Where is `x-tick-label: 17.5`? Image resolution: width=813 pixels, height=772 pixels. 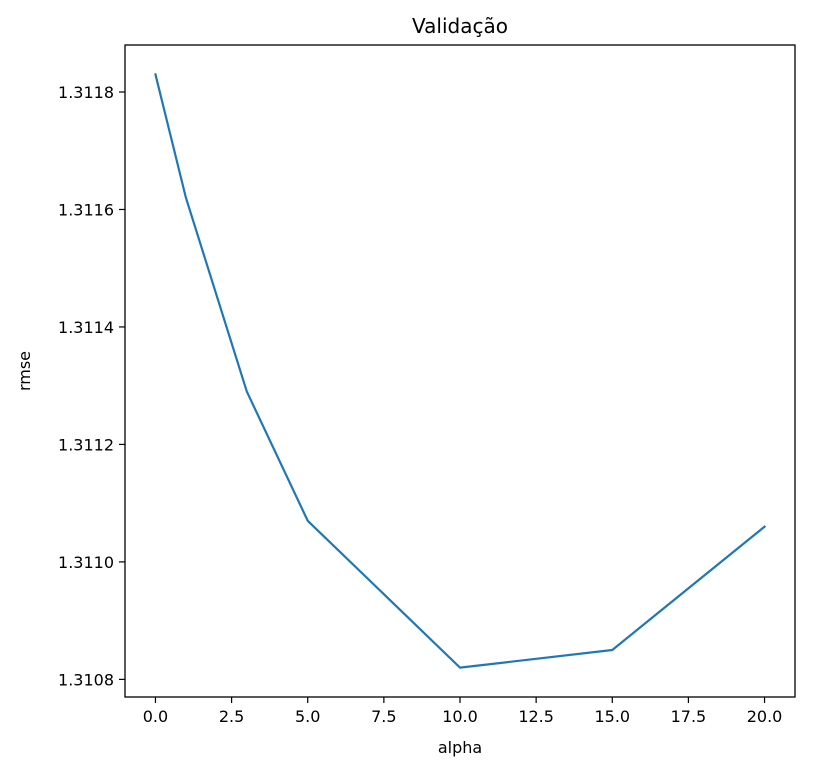 x-tick-label: 17.5 is located at coordinates (689, 716).